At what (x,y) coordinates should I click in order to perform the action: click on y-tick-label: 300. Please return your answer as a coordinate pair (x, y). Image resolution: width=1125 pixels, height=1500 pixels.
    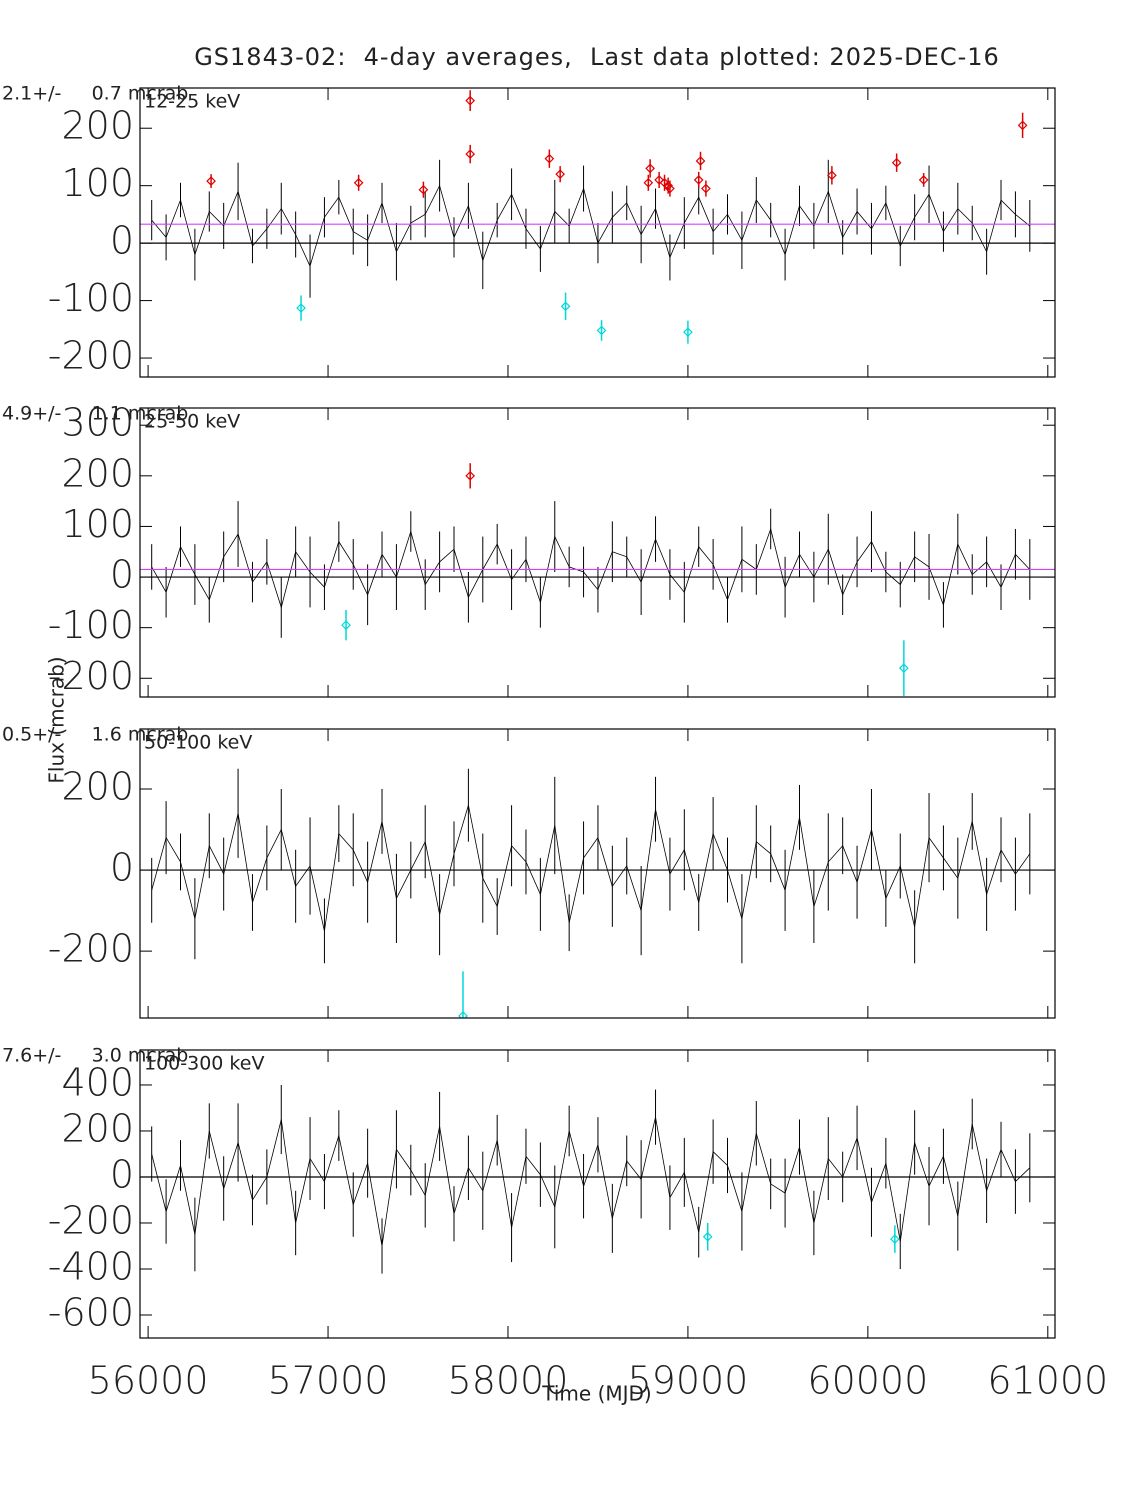
    Looking at the image, I should click on (97, 423).